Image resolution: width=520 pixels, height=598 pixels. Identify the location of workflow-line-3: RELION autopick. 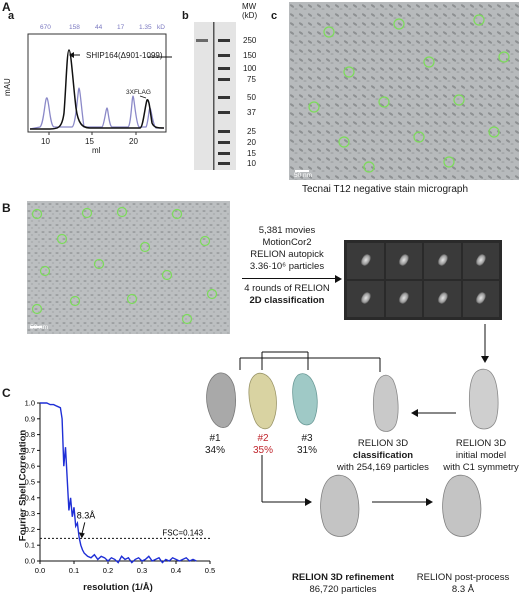
(287, 254).